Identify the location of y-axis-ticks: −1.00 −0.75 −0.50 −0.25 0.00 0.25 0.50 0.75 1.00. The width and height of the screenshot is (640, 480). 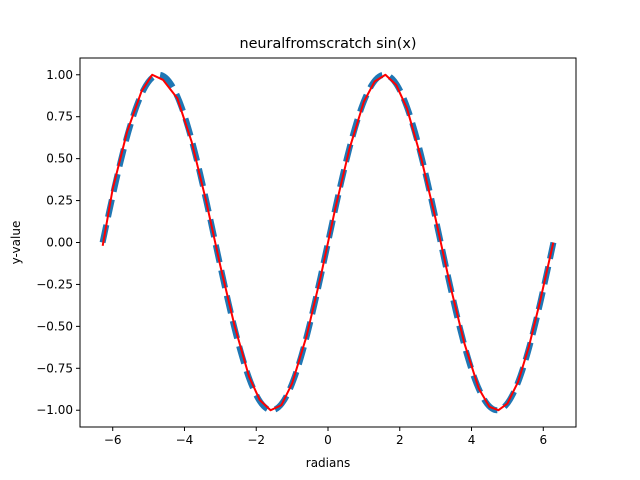
(58, 242).